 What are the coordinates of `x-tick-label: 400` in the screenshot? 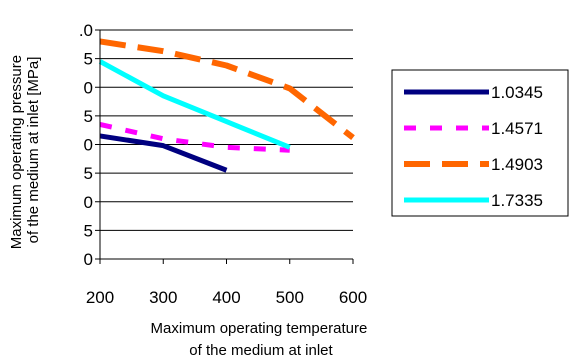 It's located at (226, 297).